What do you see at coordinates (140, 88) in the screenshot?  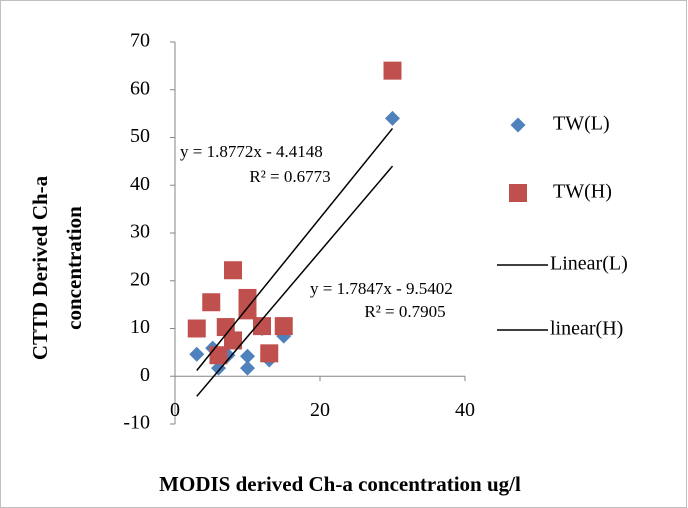 I see `y-tick-label: 60` at bounding box center [140, 88].